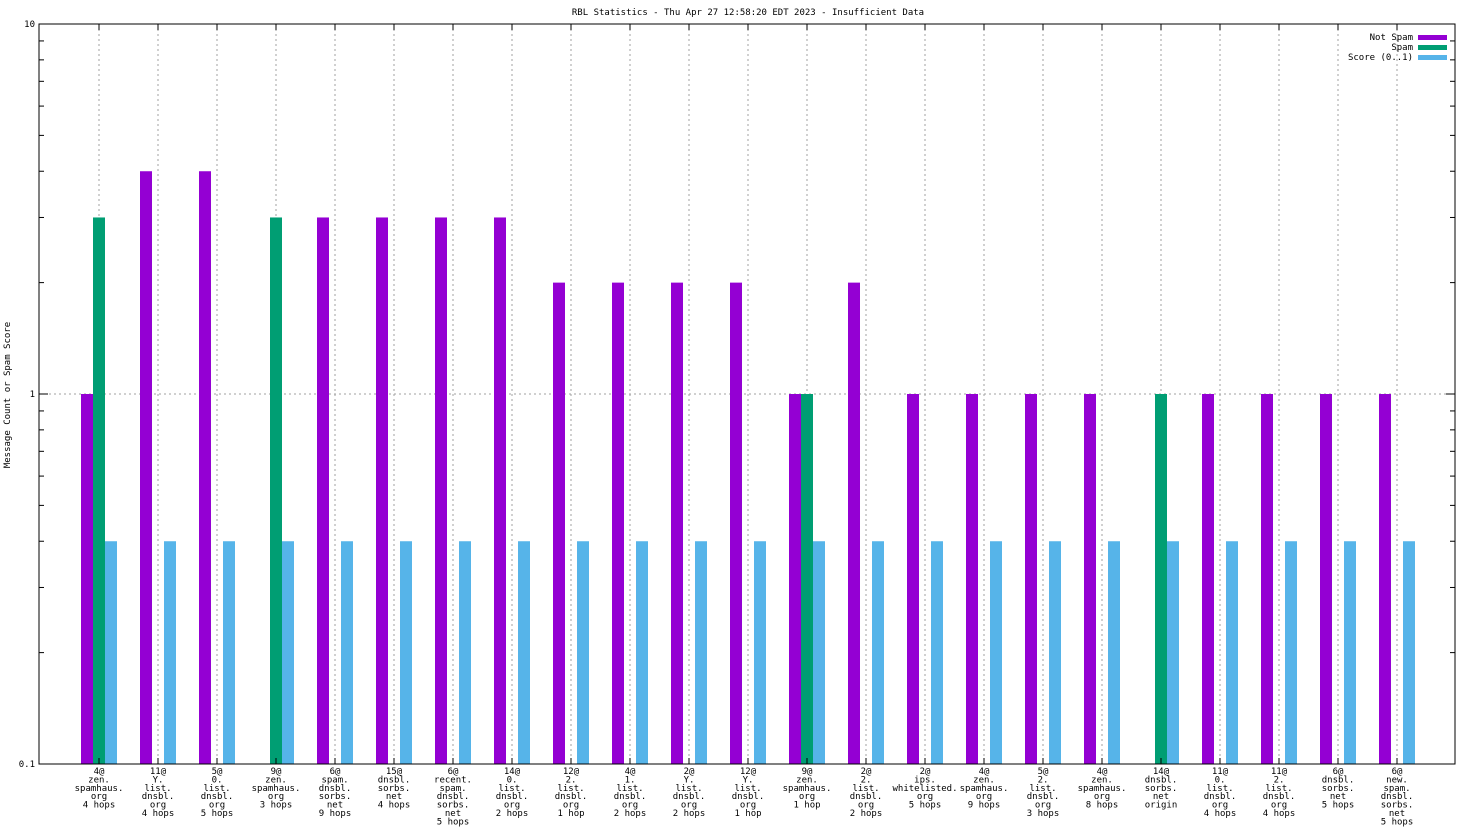  I want to click on x-tick-label: 11@ 0. list. dnsbl. org 4 hops, so click(1220, 793).